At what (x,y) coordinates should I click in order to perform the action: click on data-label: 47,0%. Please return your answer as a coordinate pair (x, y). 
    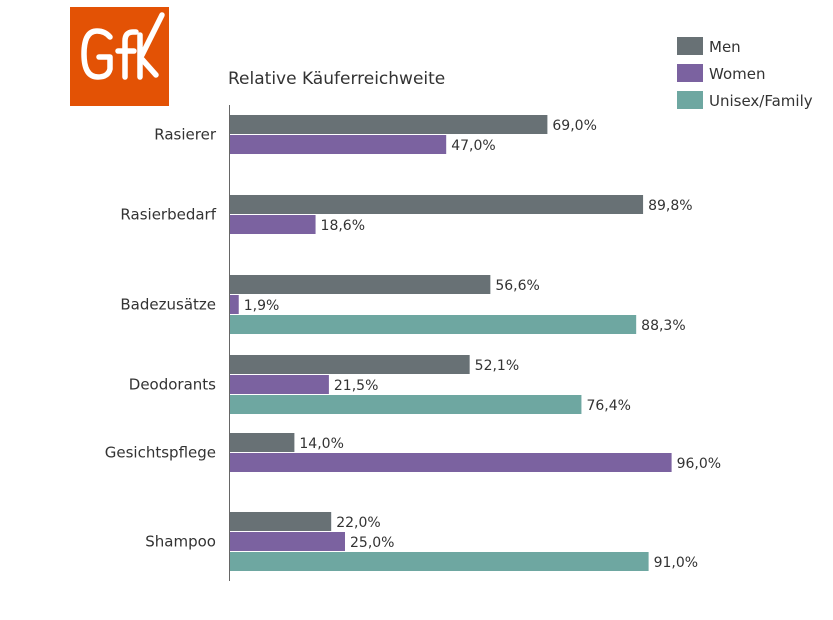
    Looking at the image, I should click on (473, 146).